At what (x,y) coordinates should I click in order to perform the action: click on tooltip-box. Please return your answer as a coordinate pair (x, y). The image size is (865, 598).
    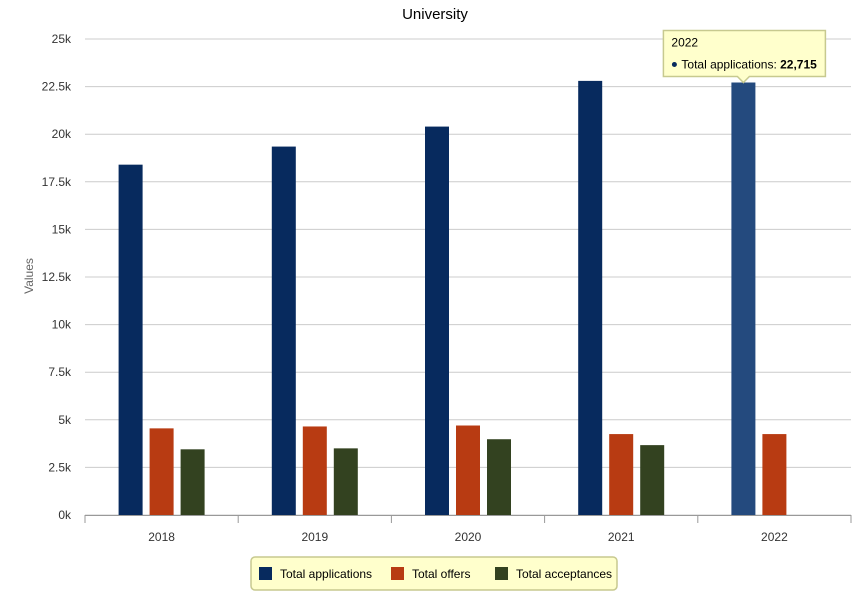
    Looking at the image, I should click on (744, 56).